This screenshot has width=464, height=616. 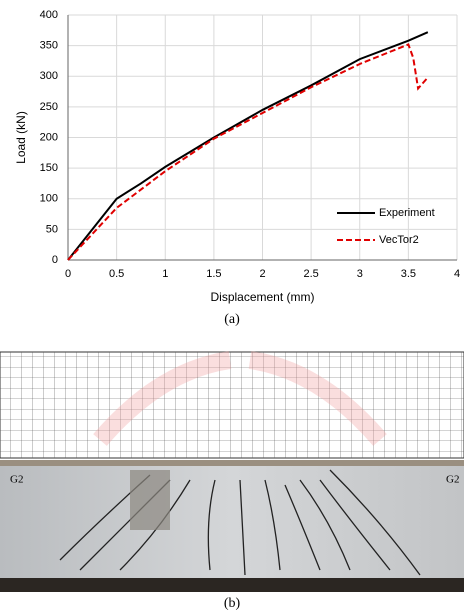 What do you see at coordinates (21, 137) in the screenshot?
I see `y-axis-label: Load (kN)` at bounding box center [21, 137].